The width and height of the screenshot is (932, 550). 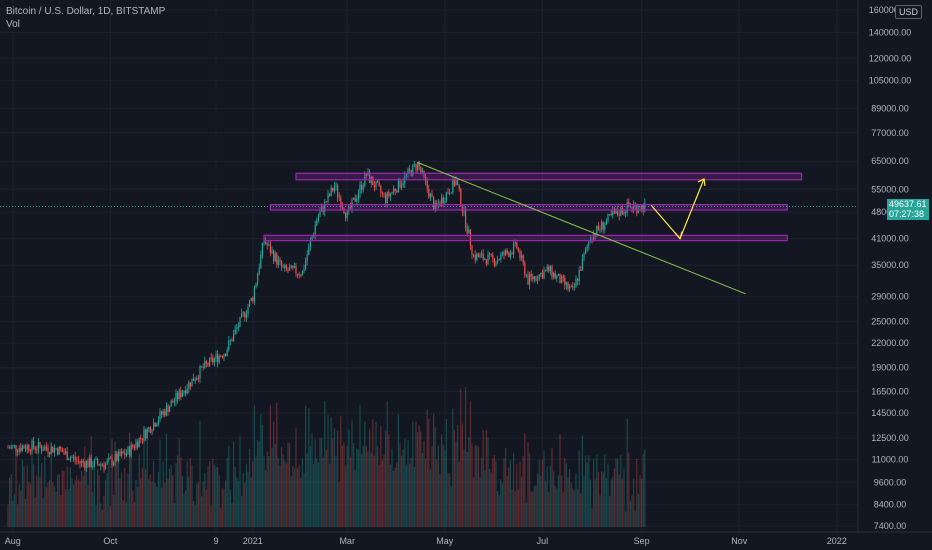 What do you see at coordinates (890, 368) in the screenshot?
I see `y-tick-label: 19000.00` at bounding box center [890, 368].